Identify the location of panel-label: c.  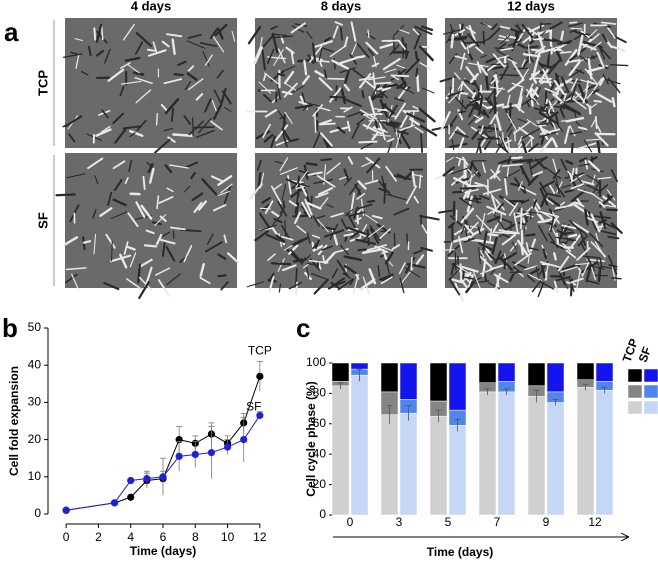
(303, 328).